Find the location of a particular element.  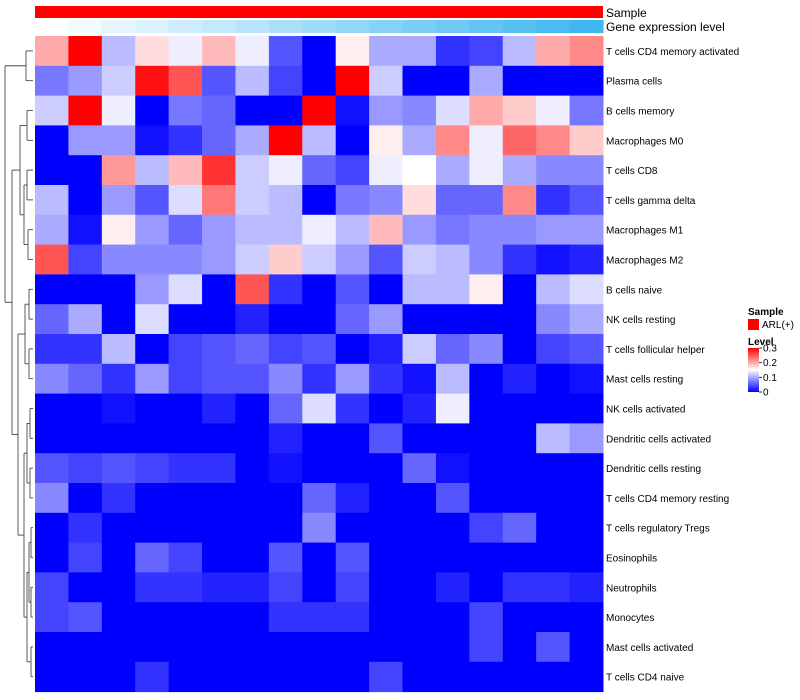

sample-track-label: Sample is located at coordinates (626, 13).